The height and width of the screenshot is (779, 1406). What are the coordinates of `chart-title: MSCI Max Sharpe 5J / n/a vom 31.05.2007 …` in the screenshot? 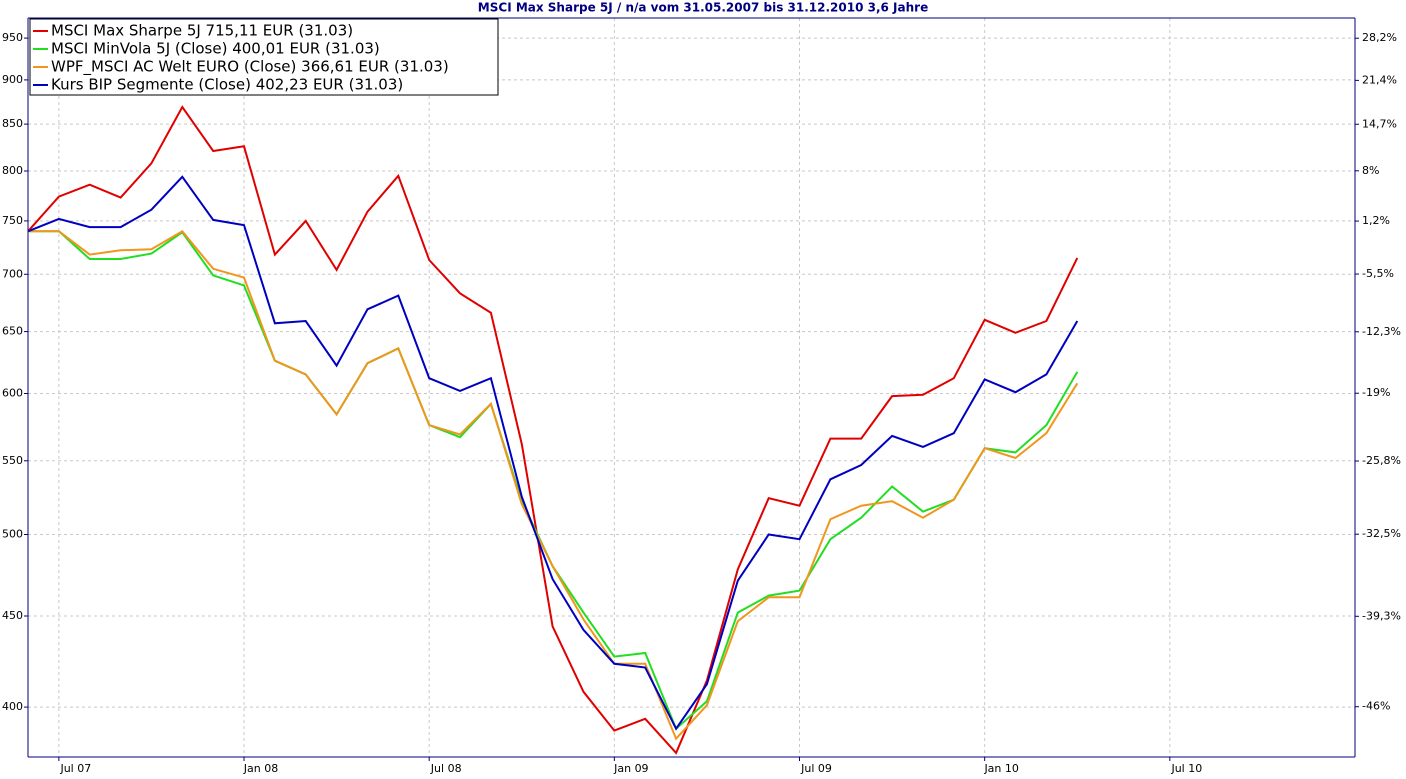 It's located at (703, 8).